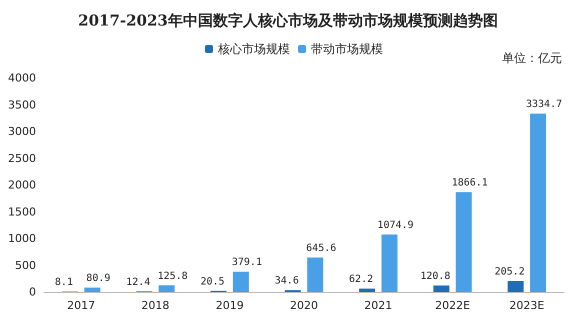 This screenshot has width=576, height=326. Describe the element at coordinates (247, 262) in the screenshot. I see `data-label: 379.1` at that location.